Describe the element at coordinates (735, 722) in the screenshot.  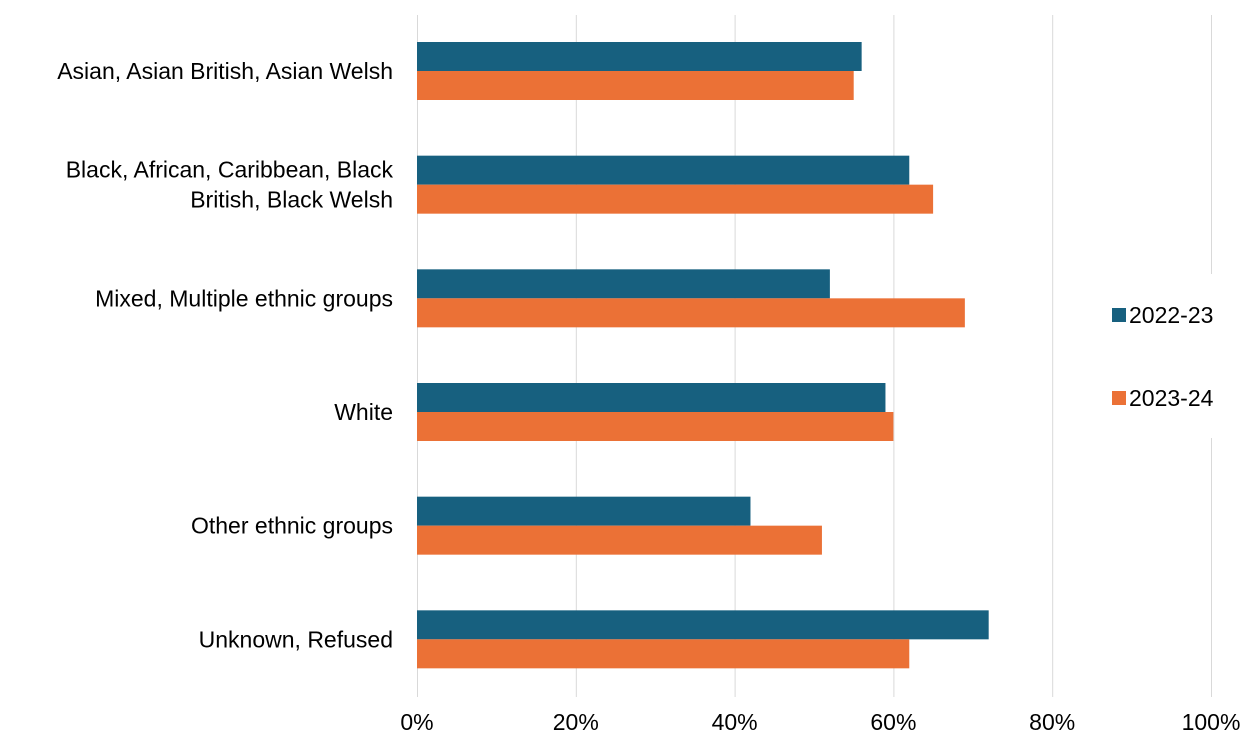
I see `x-tick-label-40: 40%` at that location.